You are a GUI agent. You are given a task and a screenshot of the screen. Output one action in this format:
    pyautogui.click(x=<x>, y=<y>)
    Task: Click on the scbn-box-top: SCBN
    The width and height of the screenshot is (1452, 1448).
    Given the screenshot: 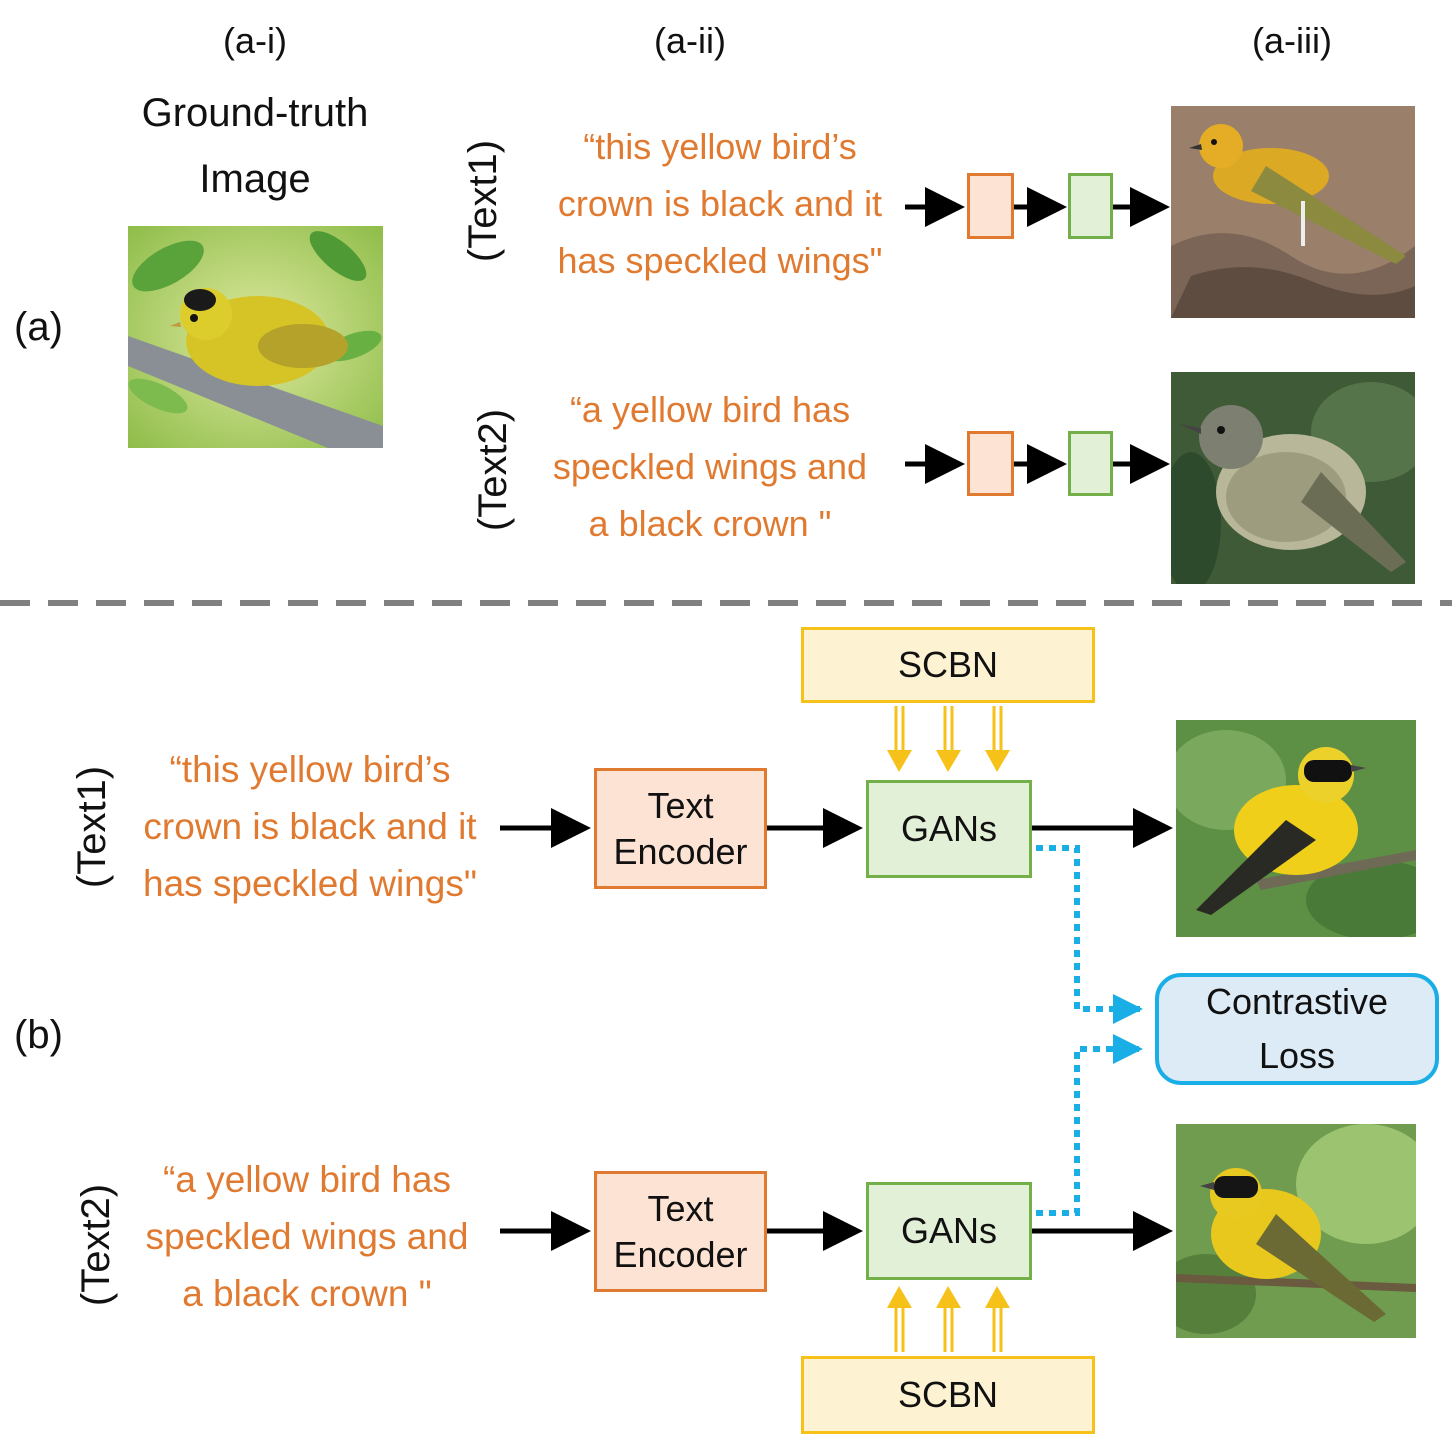 What is the action you would take?
    pyautogui.click(x=948, y=665)
    